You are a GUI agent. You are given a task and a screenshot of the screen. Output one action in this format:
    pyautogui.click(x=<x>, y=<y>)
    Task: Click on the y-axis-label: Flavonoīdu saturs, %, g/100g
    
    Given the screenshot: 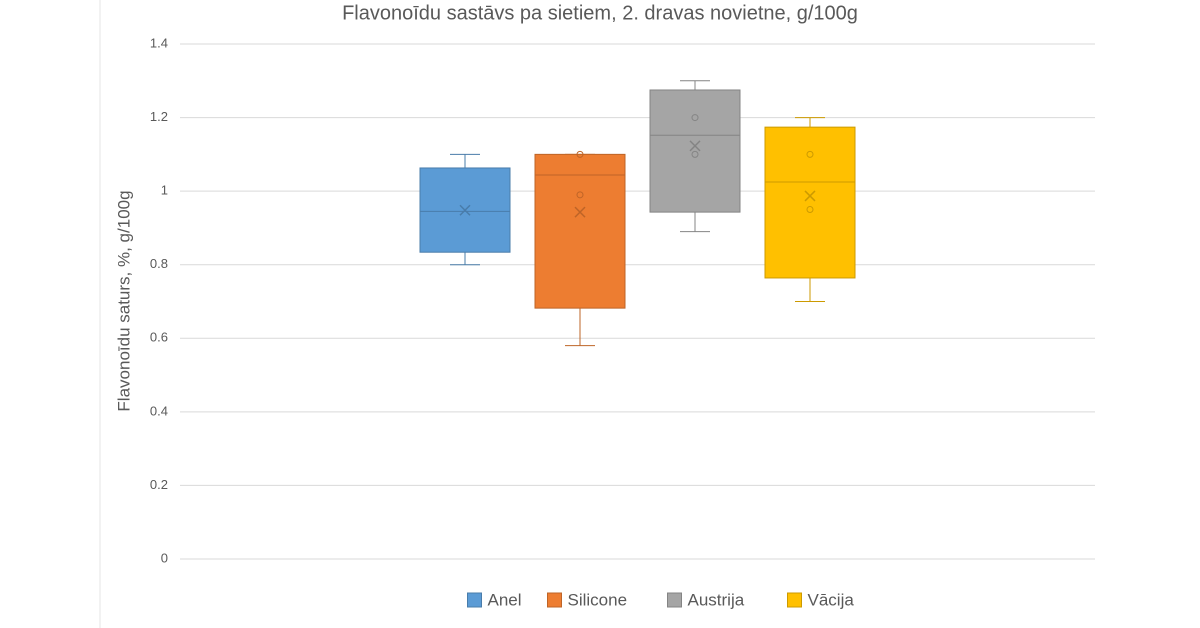 What is the action you would take?
    pyautogui.click(x=123, y=300)
    